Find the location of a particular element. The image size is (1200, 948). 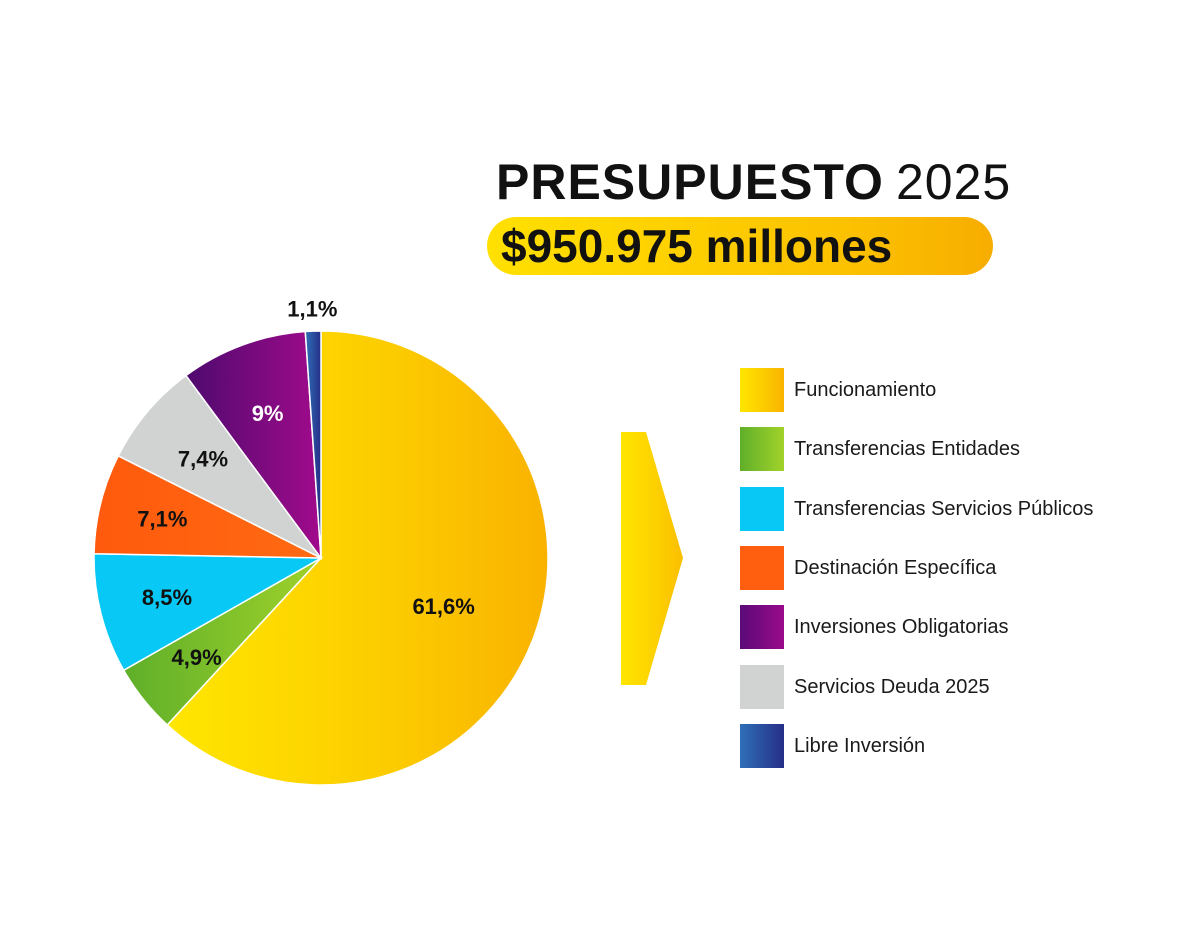

title-main: PRESUPUESTO is located at coordinates (690, 182).